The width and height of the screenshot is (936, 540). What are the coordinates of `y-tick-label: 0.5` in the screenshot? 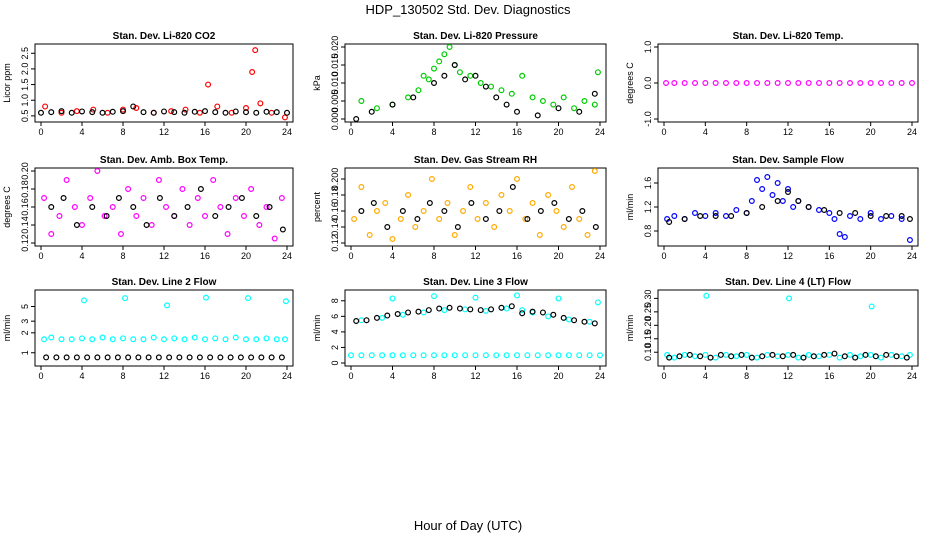 It's located at (25, 116).